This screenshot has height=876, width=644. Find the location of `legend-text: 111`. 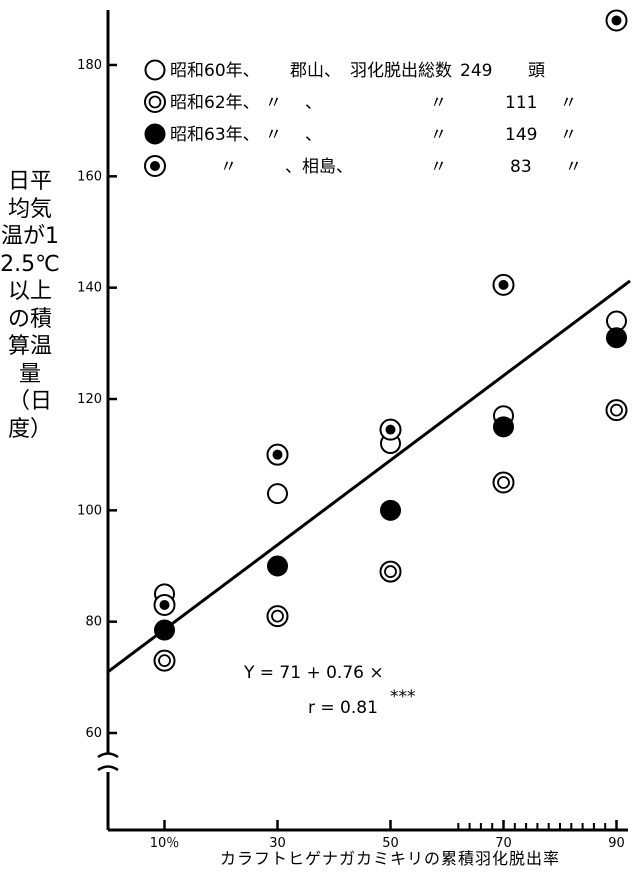

legend-text: 111 is located at coordinates (521, 103).